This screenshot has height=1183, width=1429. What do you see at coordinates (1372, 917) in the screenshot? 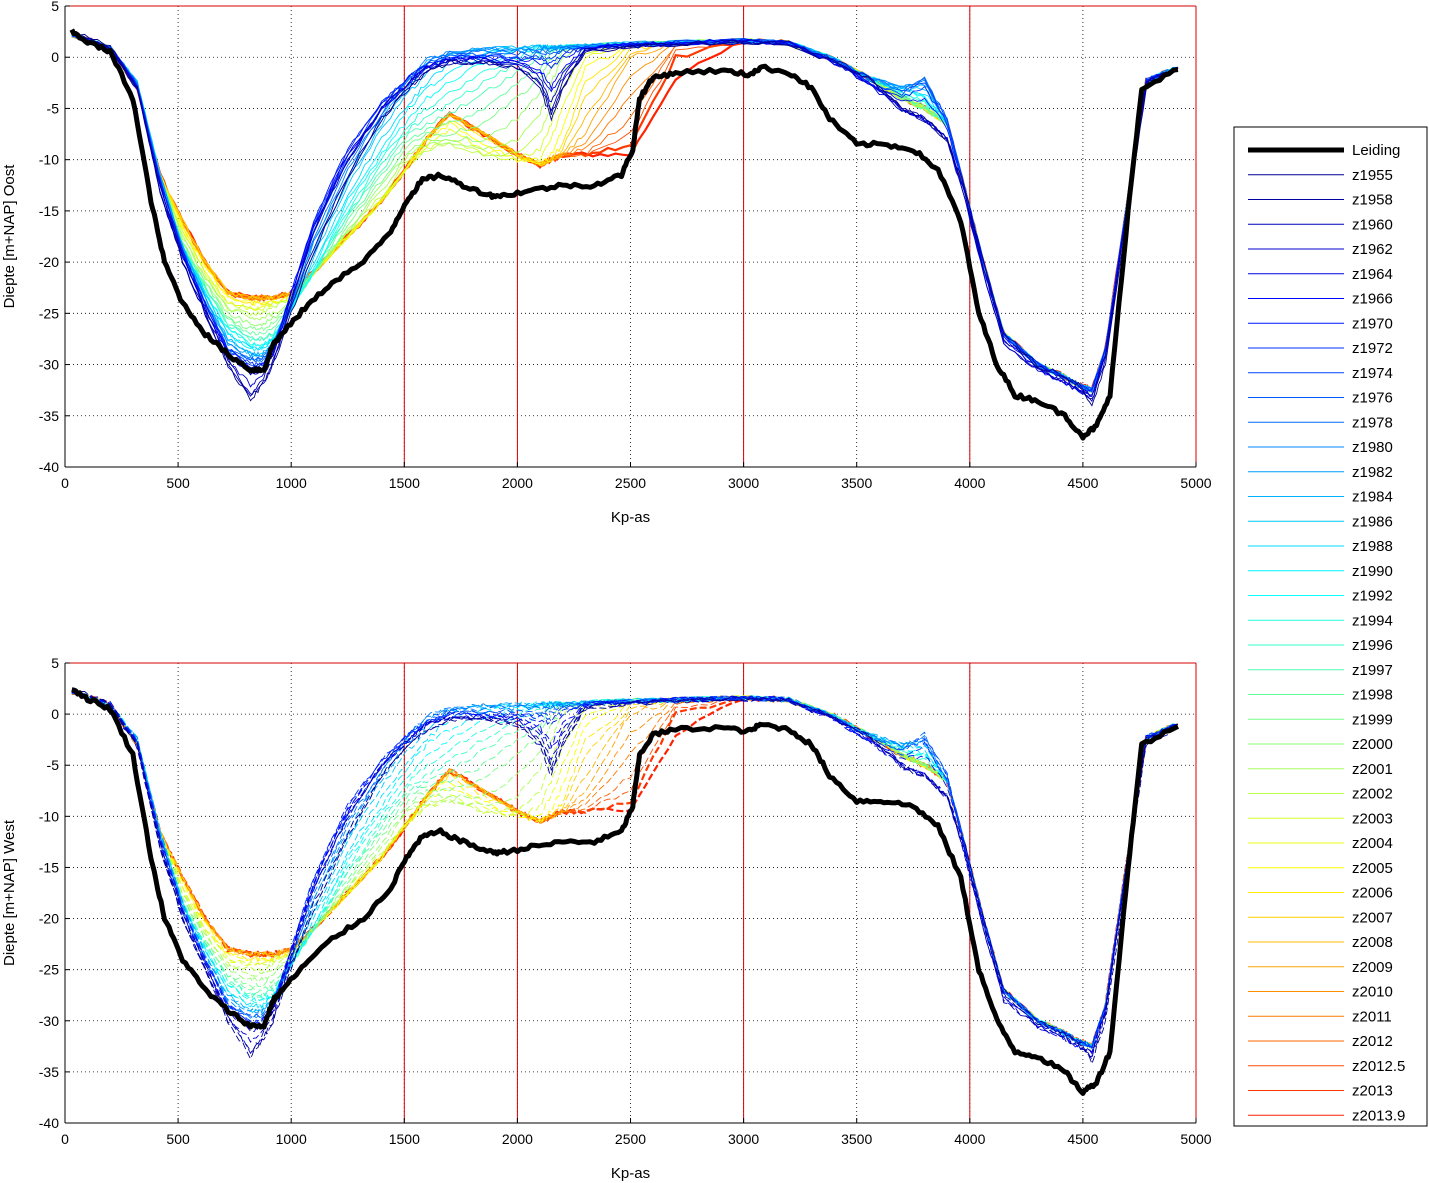
I see `legend-label: z2007` at bounding box center [1372, 917].